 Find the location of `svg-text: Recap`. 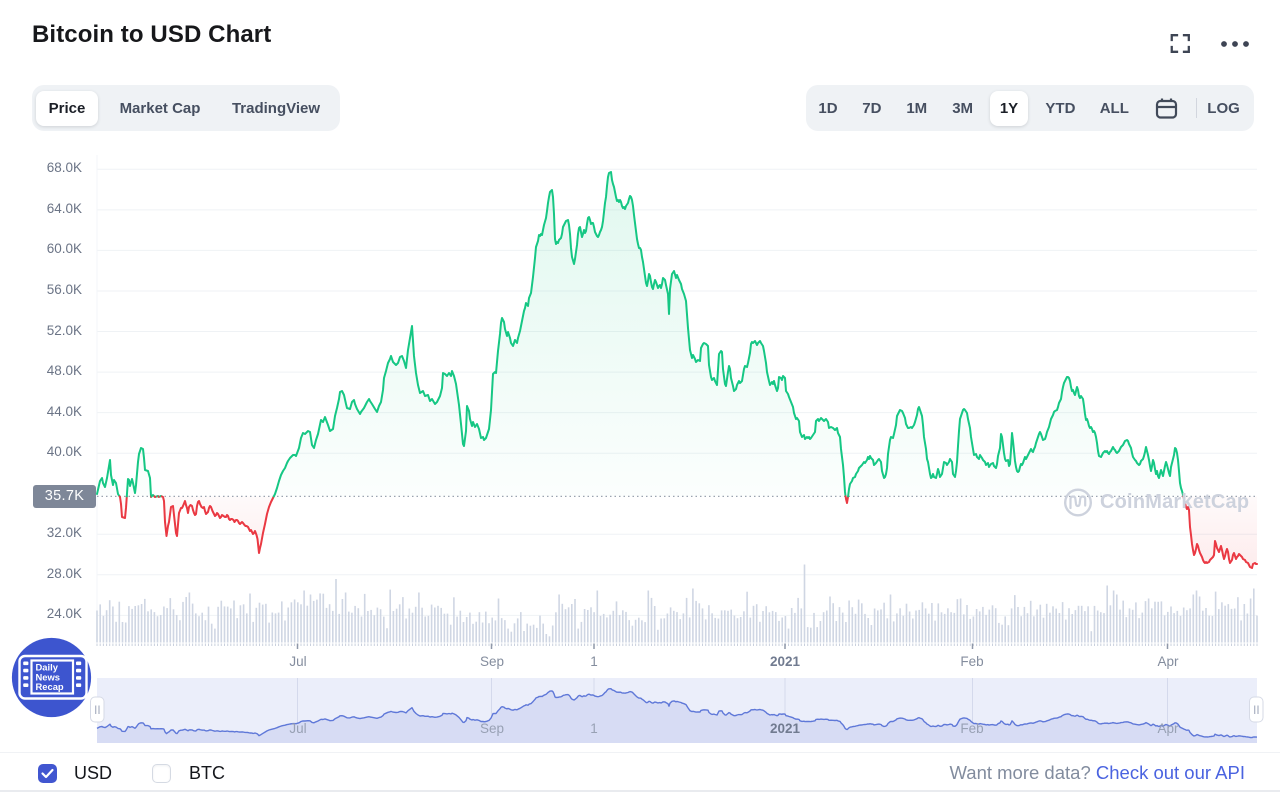

svg-text: Recap is located at coordinates (50, 686).